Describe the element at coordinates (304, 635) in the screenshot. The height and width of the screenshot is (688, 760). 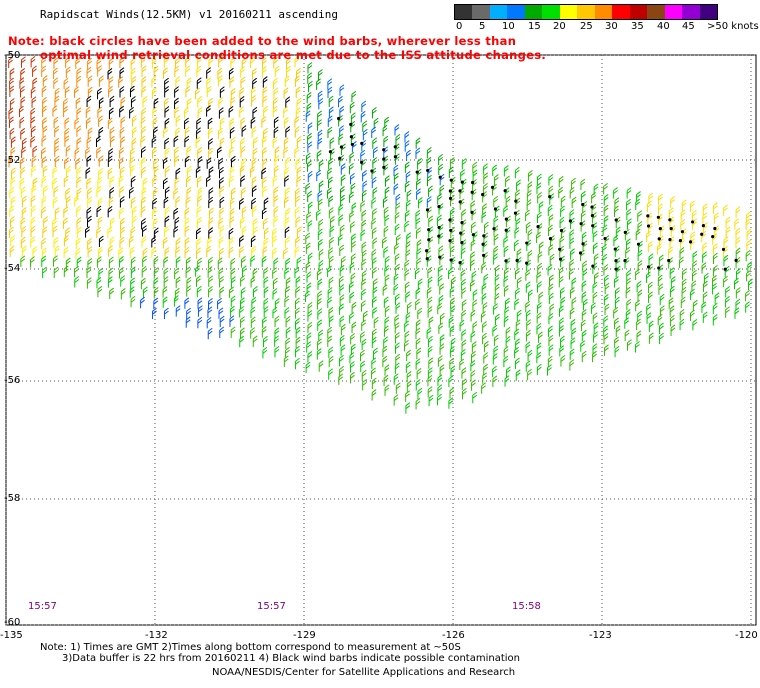
I see `lon-label: -129` at that location.